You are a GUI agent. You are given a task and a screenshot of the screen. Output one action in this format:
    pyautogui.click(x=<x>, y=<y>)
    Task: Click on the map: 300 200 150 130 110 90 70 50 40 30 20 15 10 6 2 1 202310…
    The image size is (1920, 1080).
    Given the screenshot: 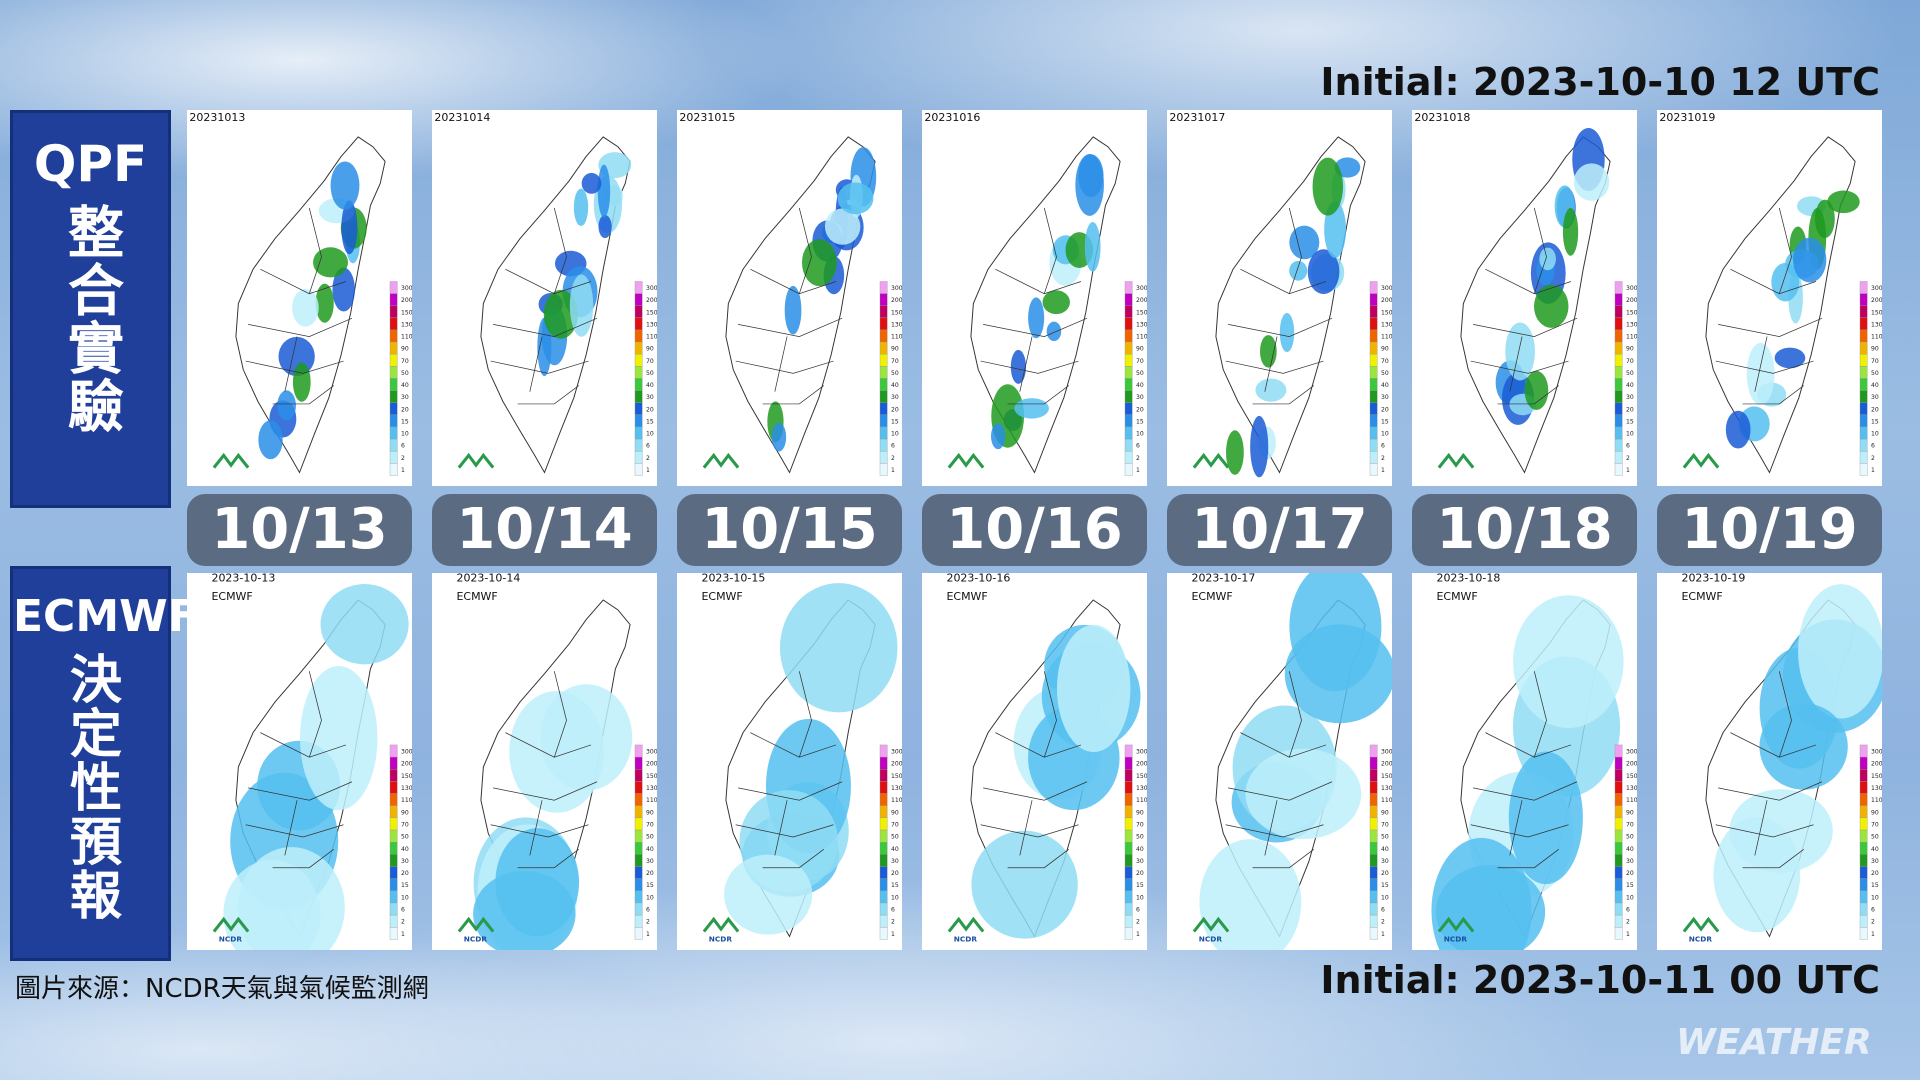 What is the action you would take?
    pyautogui.click(x=301, y=293)
    